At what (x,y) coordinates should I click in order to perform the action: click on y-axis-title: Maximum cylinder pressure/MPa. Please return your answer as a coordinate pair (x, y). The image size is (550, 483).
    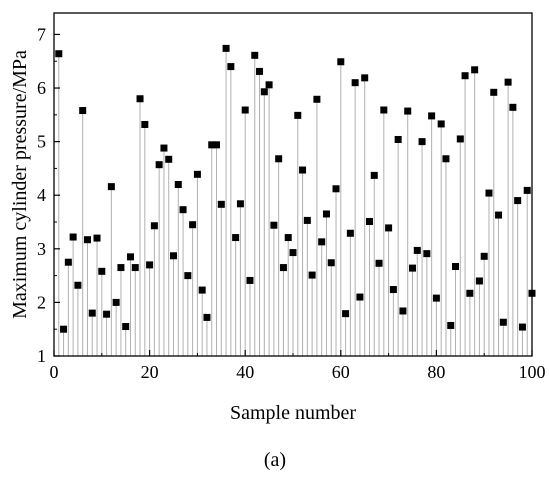
    Looking at the image, I should click on (20, 184).